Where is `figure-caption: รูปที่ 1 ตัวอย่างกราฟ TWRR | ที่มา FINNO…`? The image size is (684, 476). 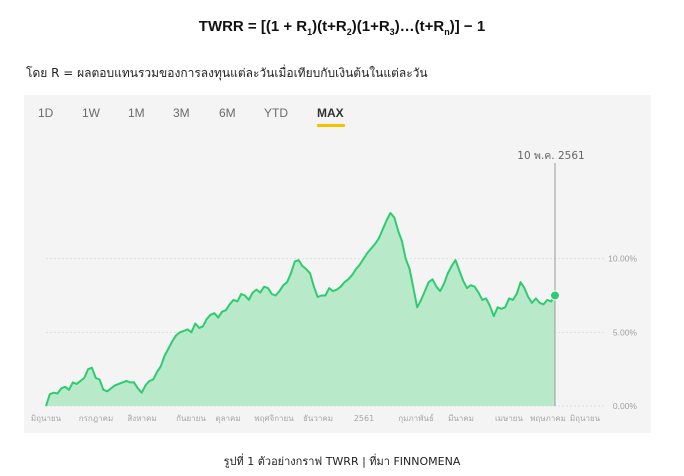
figure-caption: รูปที่ 1 ตัวอย่างกราฟ TWRR | ที่มา FINNO… is located at coordinates (342, 461).